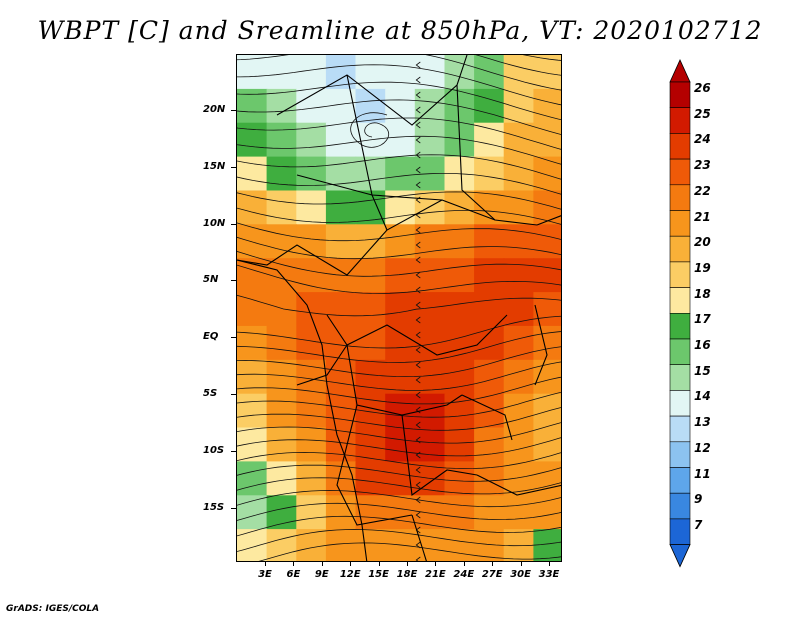  What do you see at coordinates (702, 216) in the screenshot?
I see `colorbar-label: 21` at bounding box center [702, 216].